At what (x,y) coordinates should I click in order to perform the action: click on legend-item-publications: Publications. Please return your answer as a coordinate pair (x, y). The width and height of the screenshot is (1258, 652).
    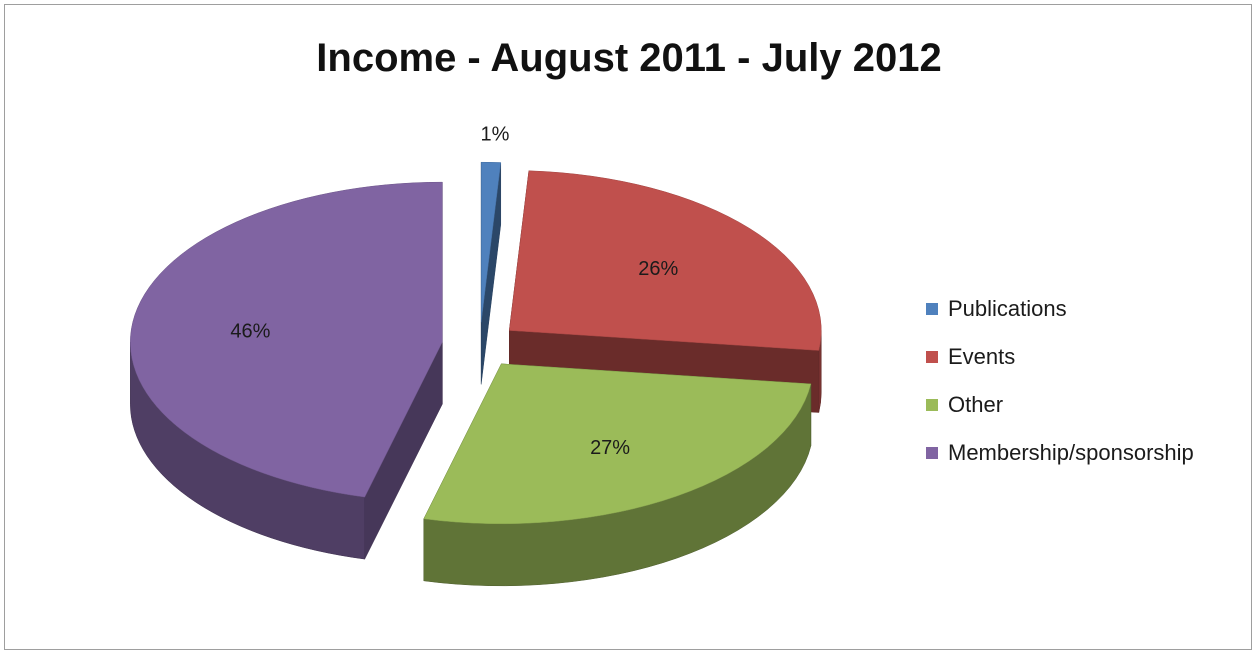
    Looking at the image, I should click on (1086, 309).